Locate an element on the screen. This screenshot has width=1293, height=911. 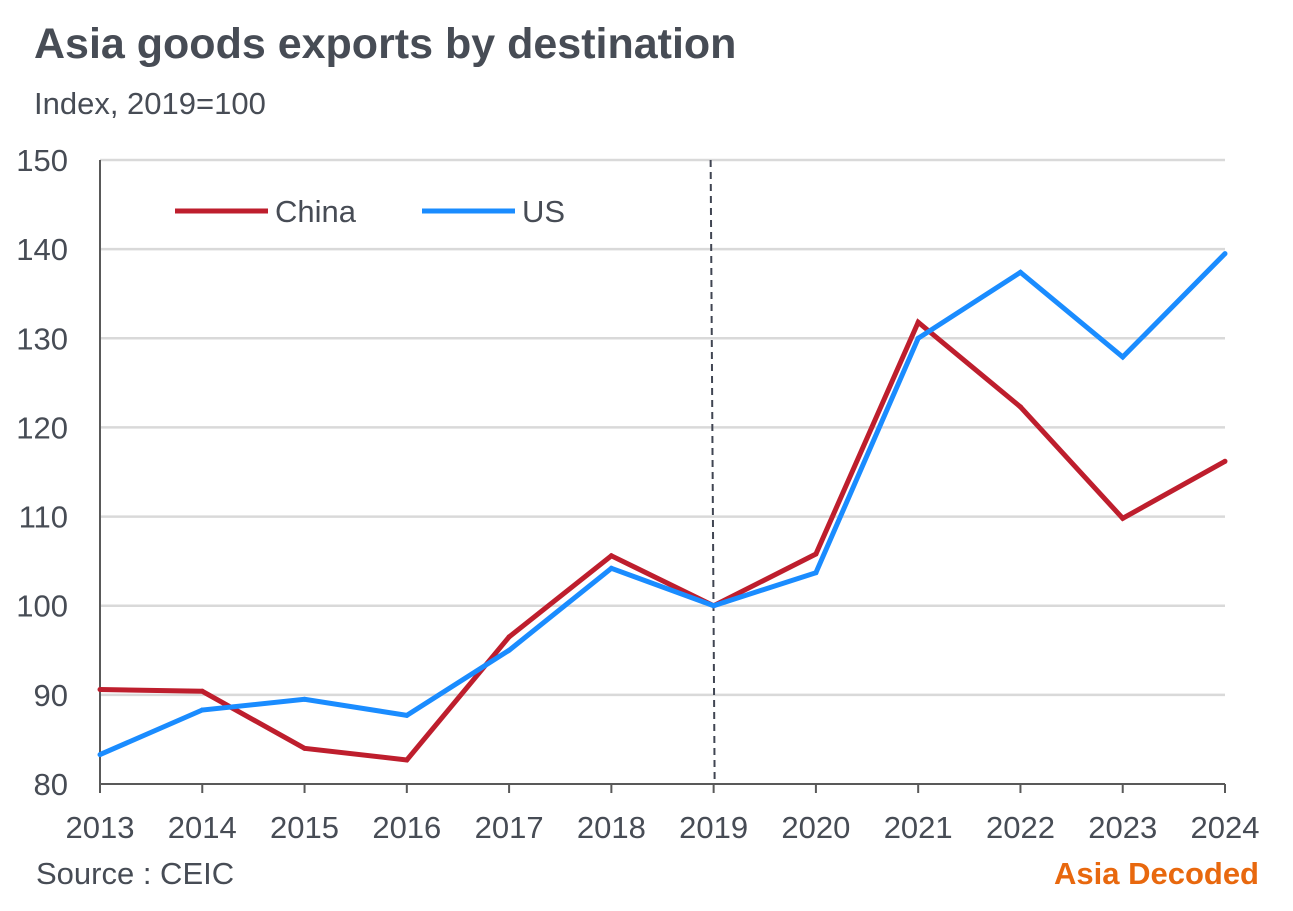
y-tick-label: 150 is located at coordinates (42, 160).